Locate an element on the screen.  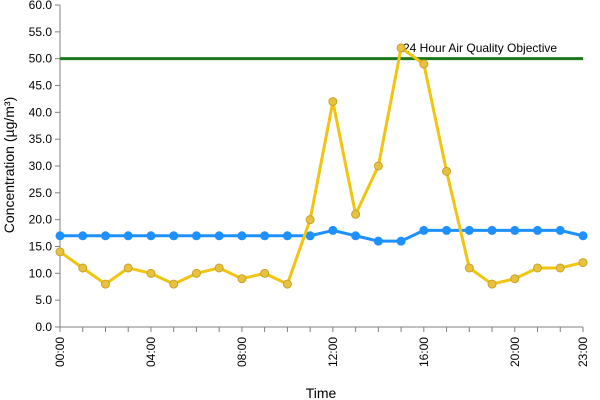
x-axis-ticks: 00:00 04:00 08:00 12:00 16:00 20:00 23:00 is located at coordinates (321, 347).